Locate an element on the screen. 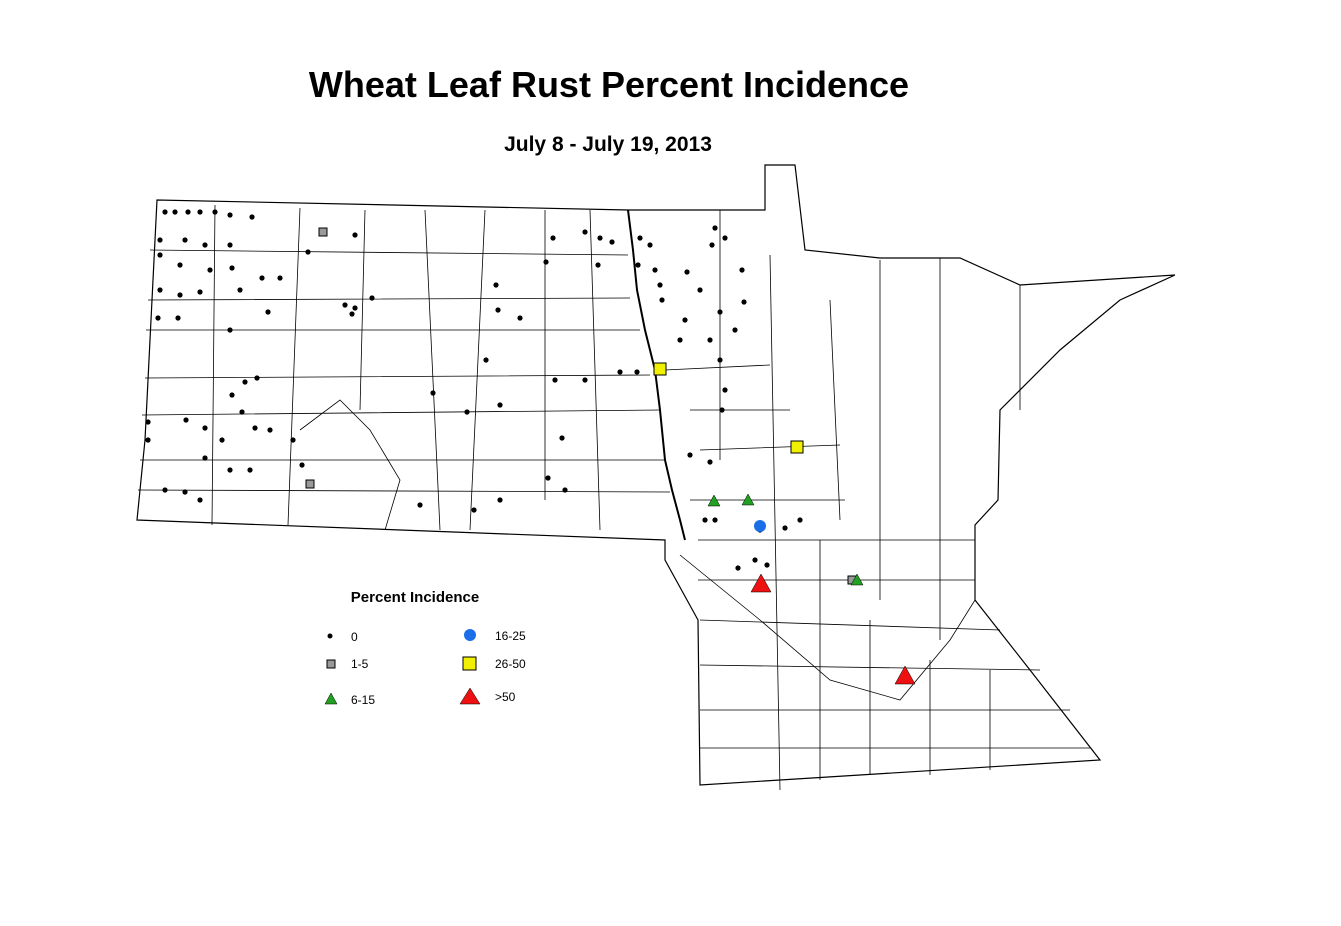 This screenshot has height=926, width=1341. legend-label: 1-5 is located at coordinates (360, 664).